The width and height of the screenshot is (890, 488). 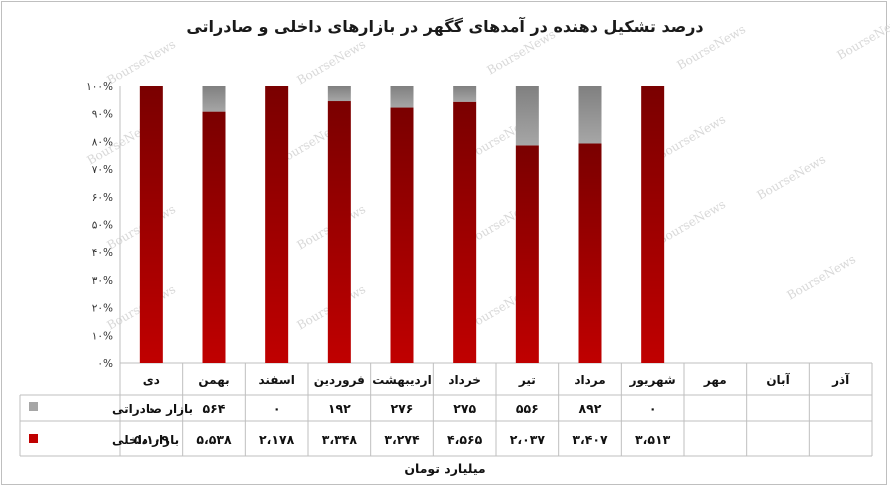 I want to click on unit-label: میلیارد تومان, so click(x=445, y=468).